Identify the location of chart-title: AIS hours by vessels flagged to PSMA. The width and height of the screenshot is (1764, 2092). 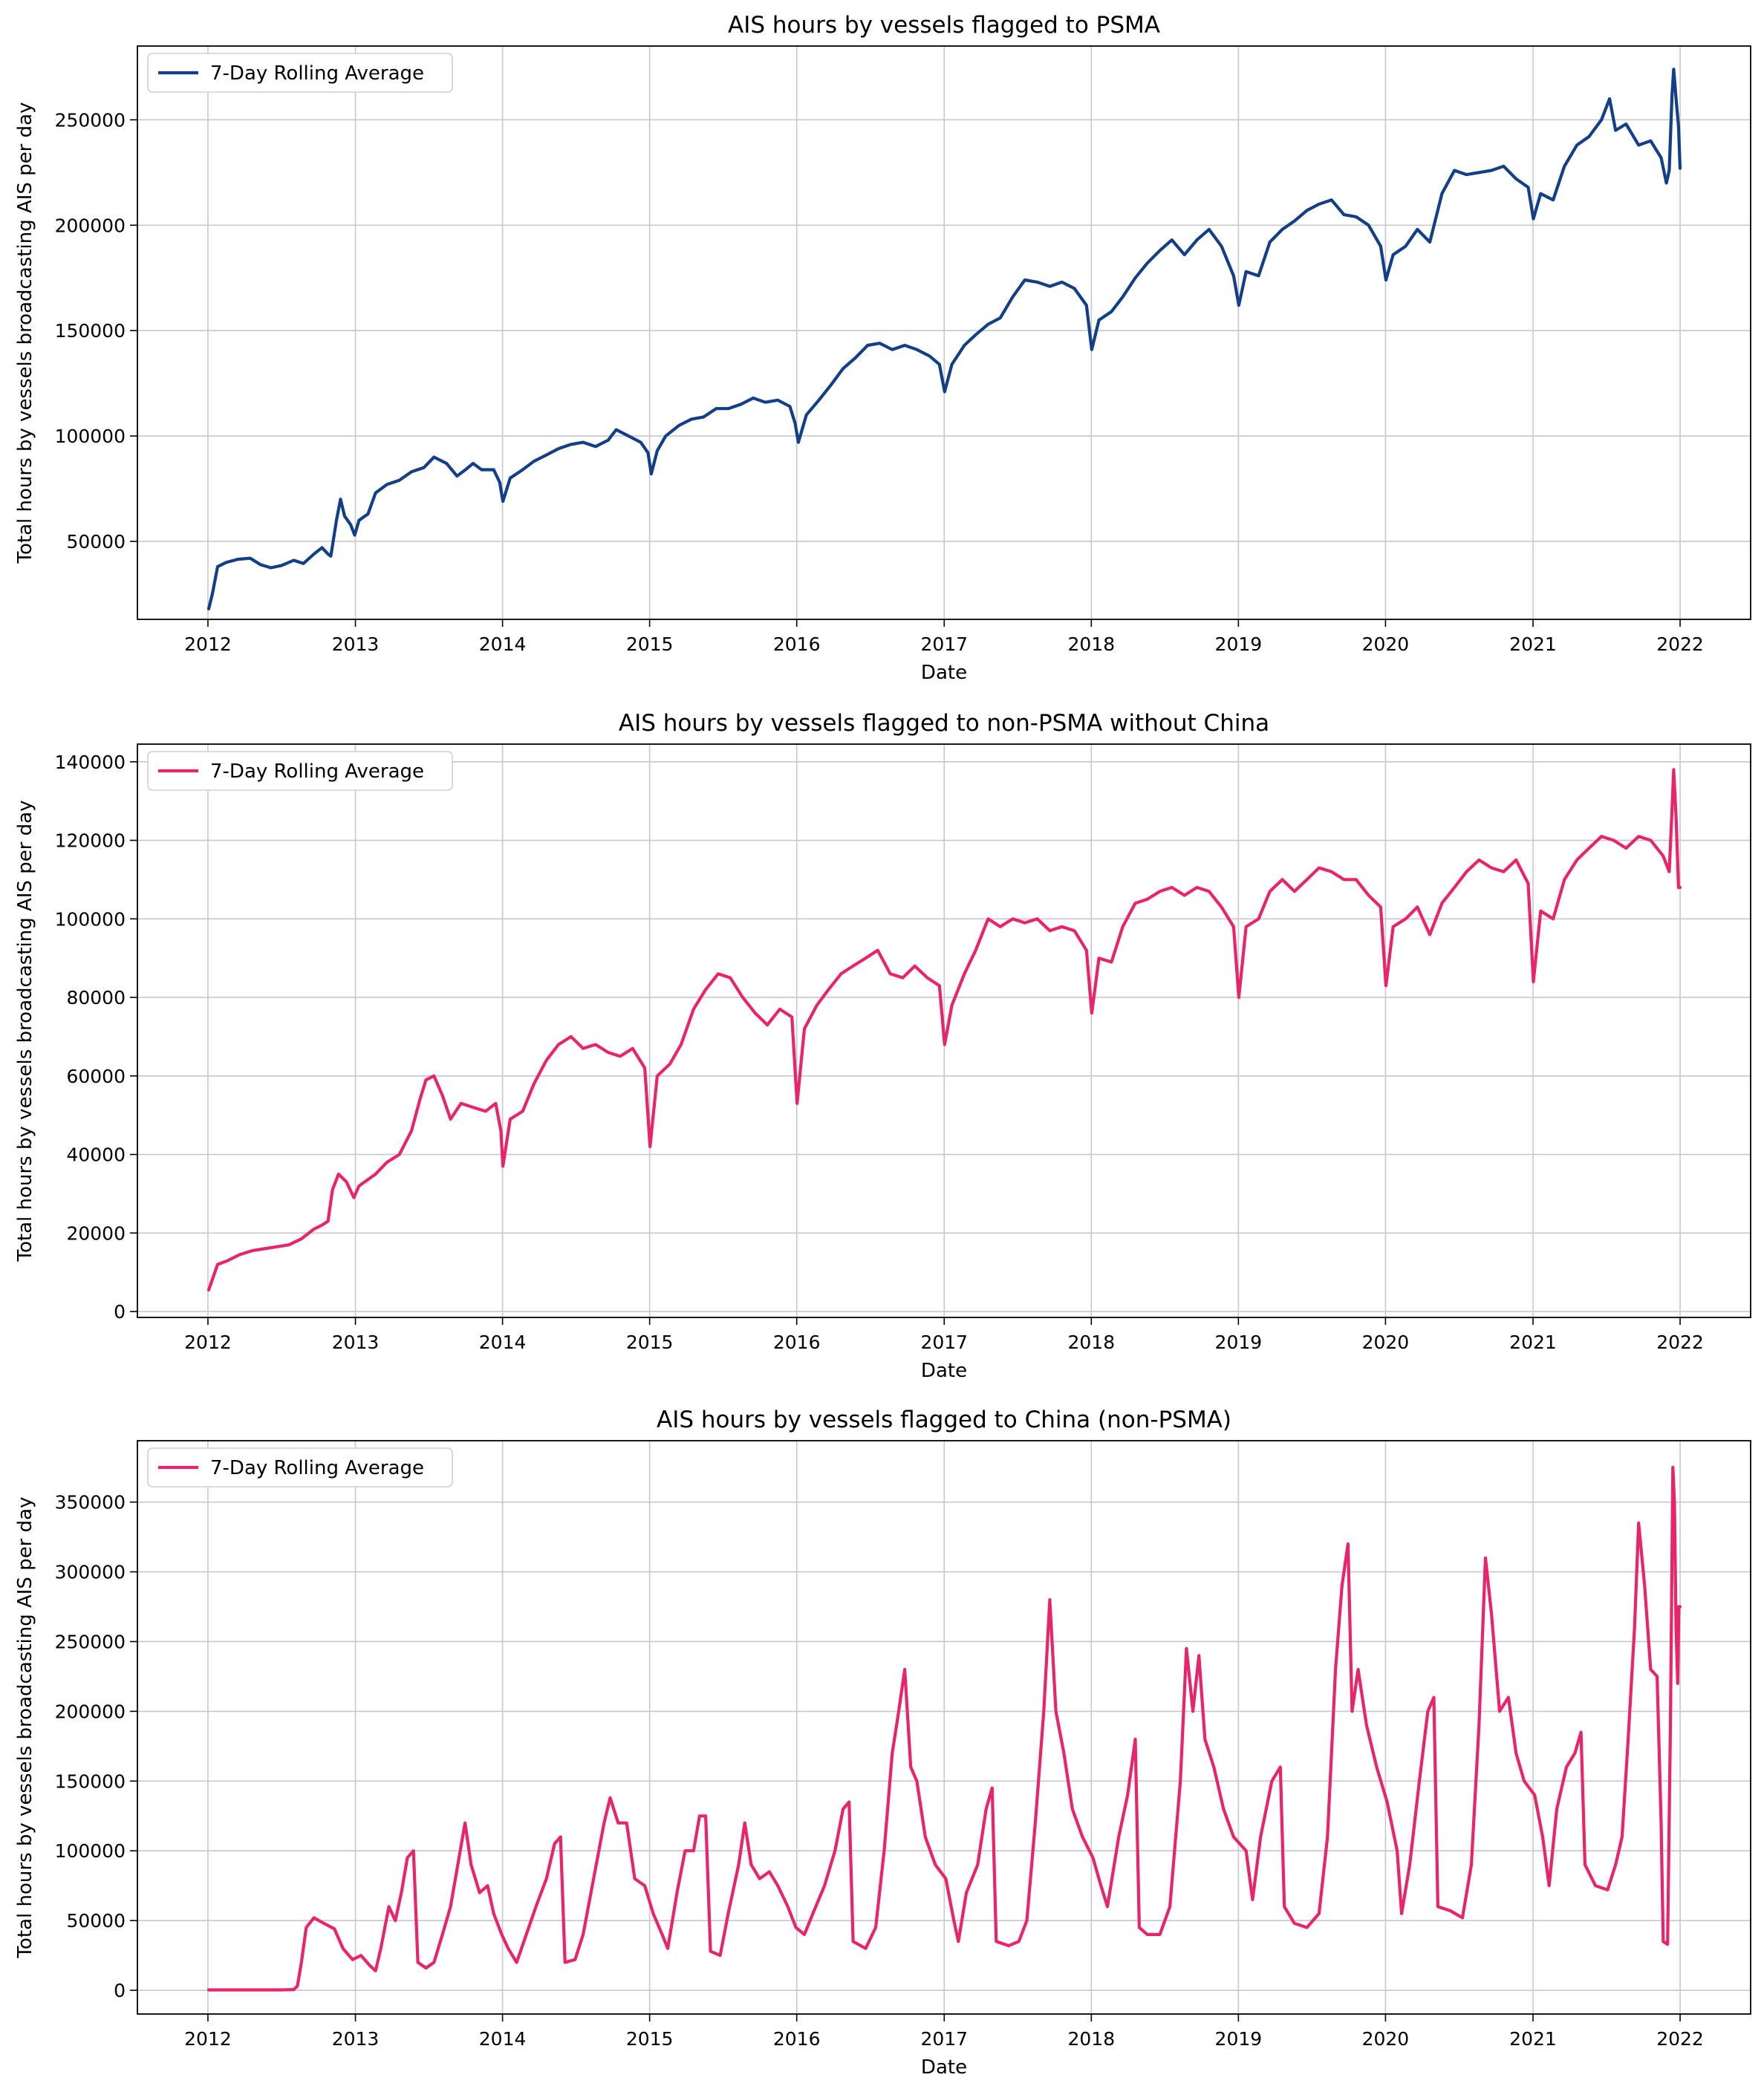
(944, 25).